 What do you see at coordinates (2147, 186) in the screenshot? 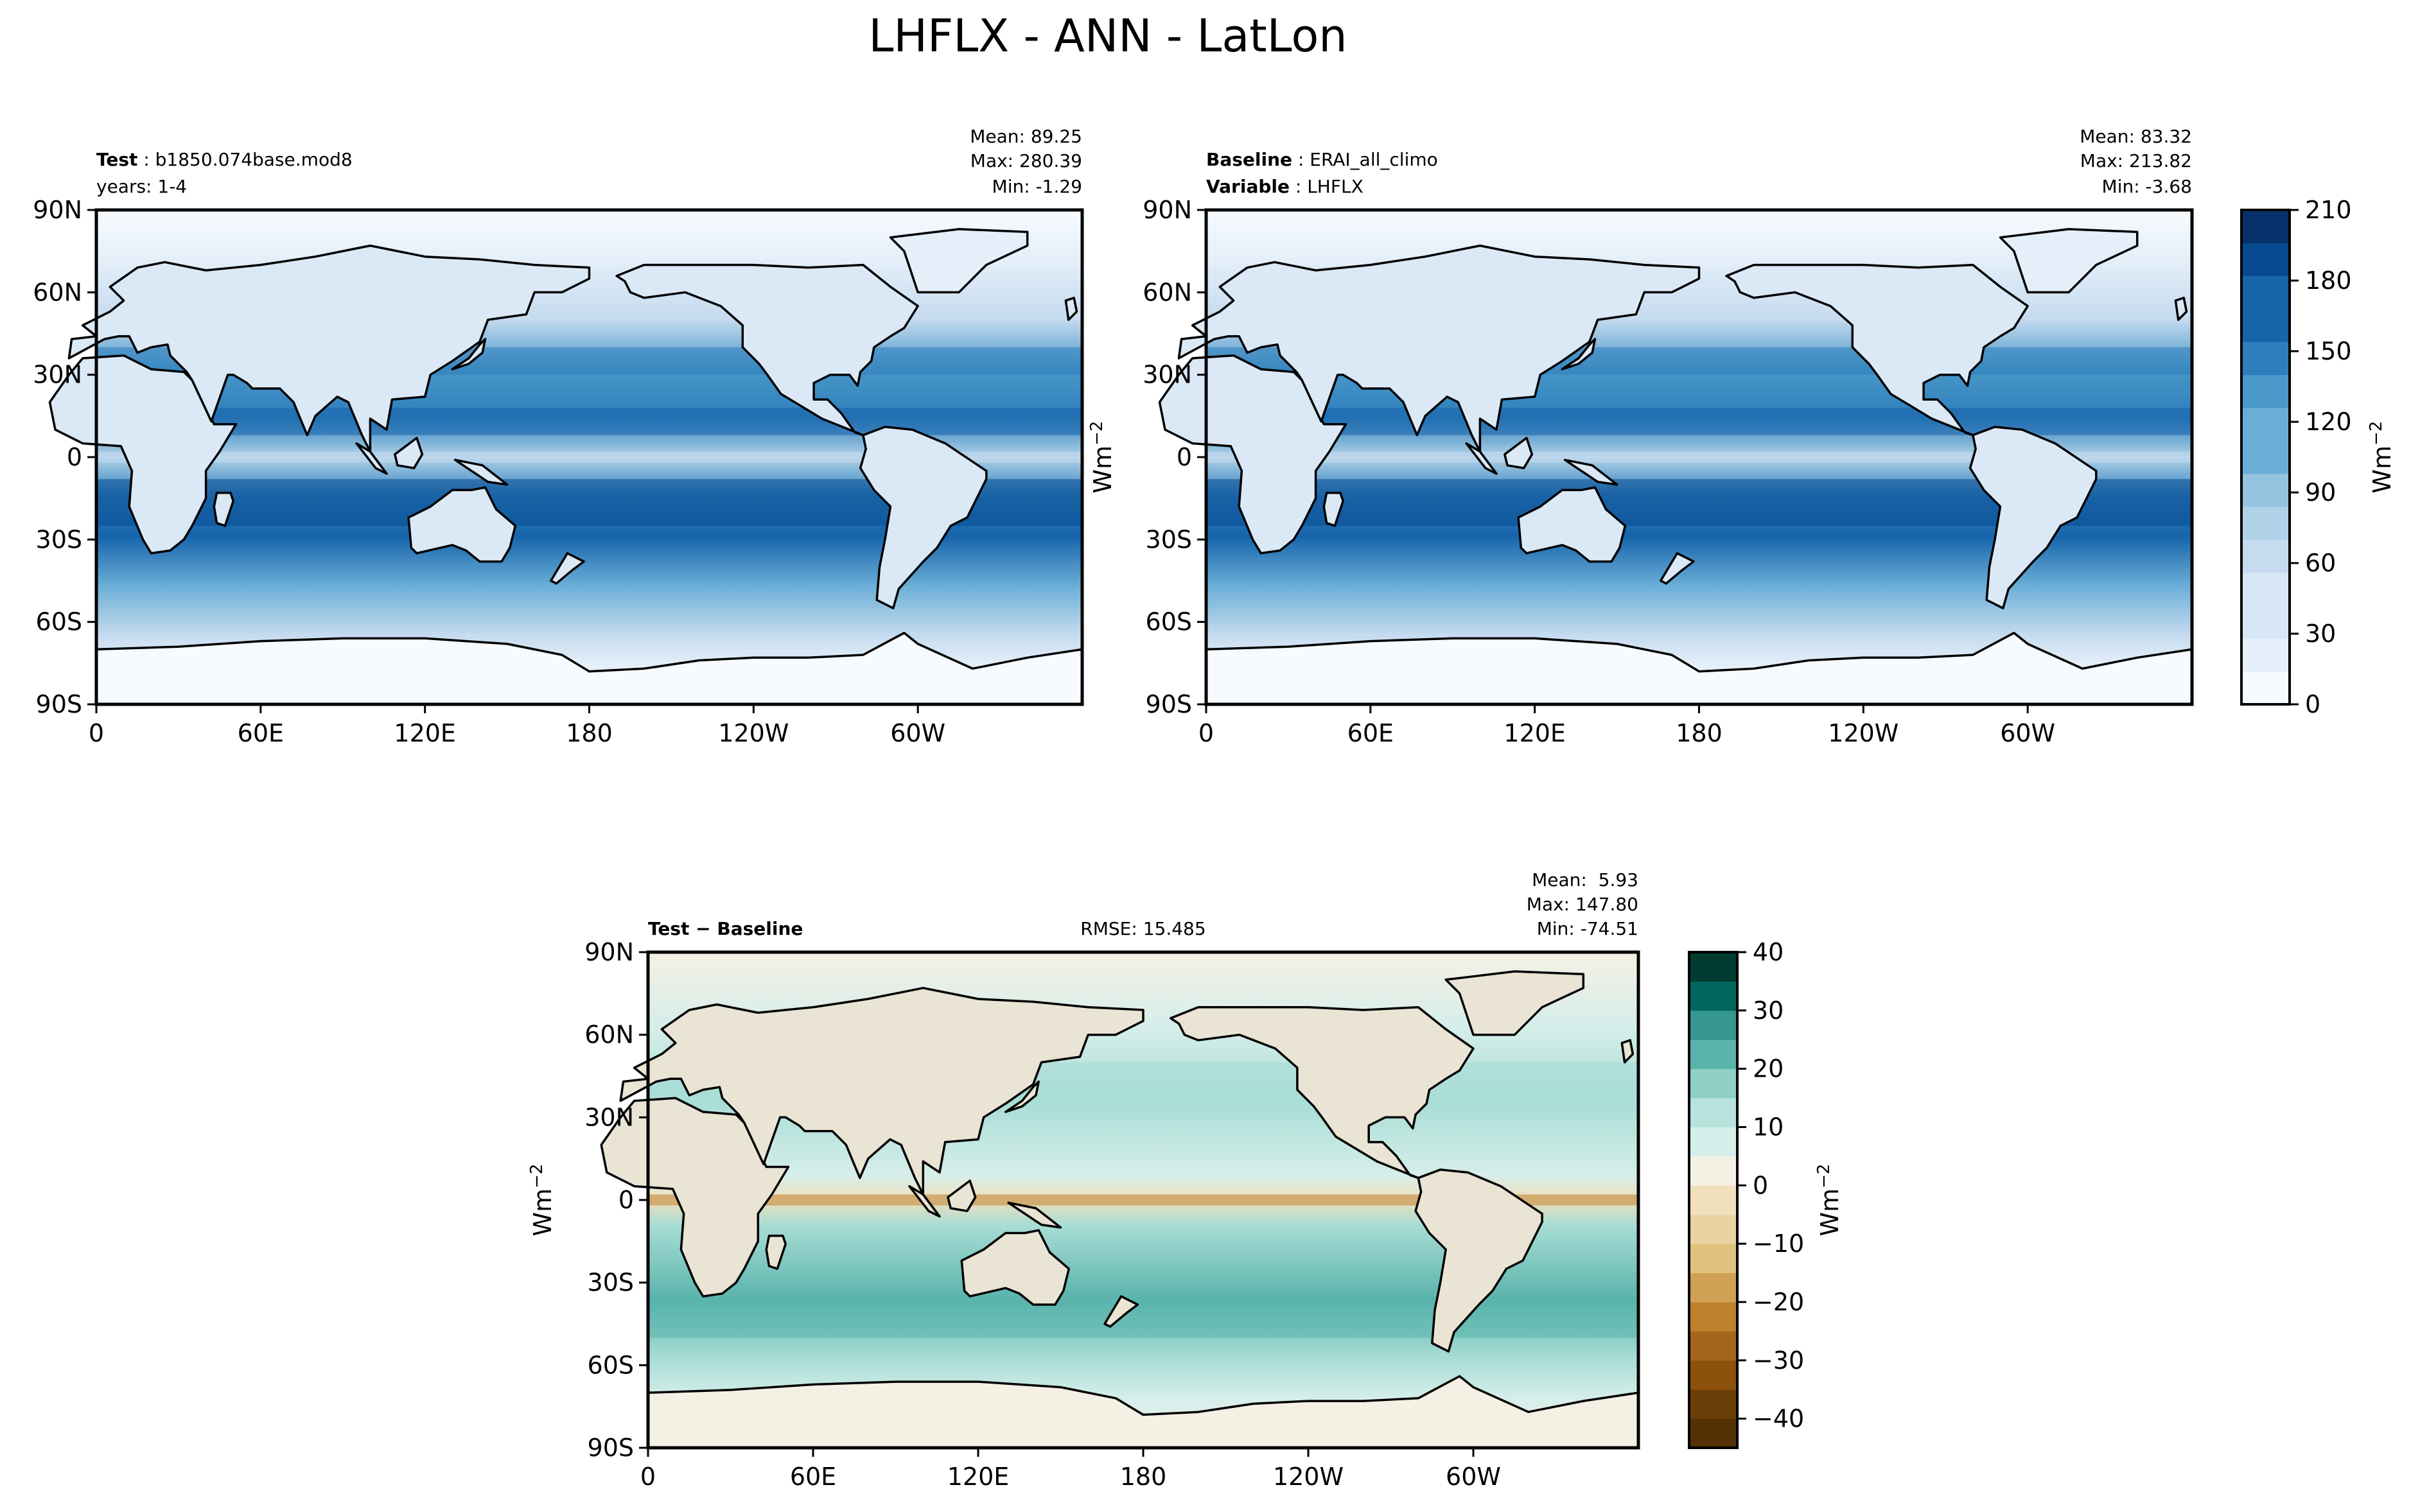
I see `baseline-min-stat: Min: -3.68` at bounding box center [2147, 186].